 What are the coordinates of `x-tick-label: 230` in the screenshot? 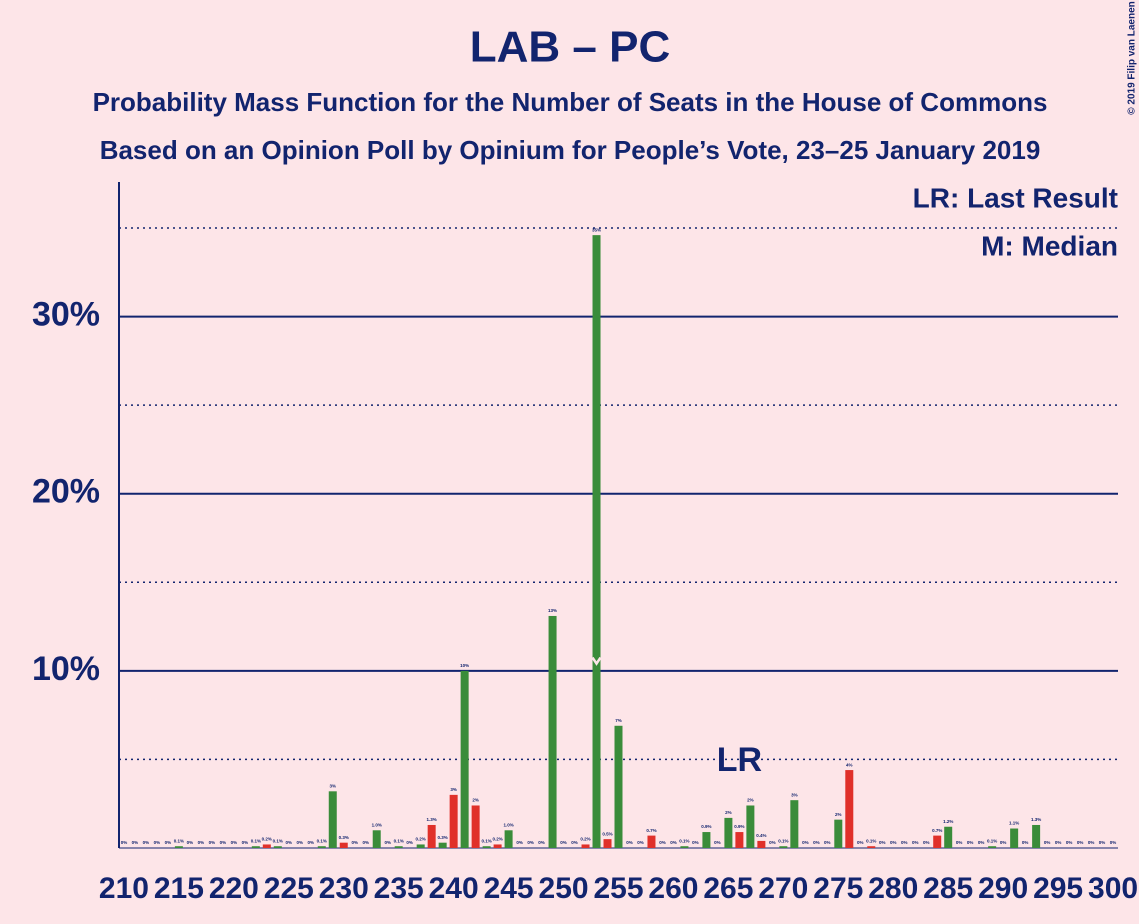 It's located at (344, 888).